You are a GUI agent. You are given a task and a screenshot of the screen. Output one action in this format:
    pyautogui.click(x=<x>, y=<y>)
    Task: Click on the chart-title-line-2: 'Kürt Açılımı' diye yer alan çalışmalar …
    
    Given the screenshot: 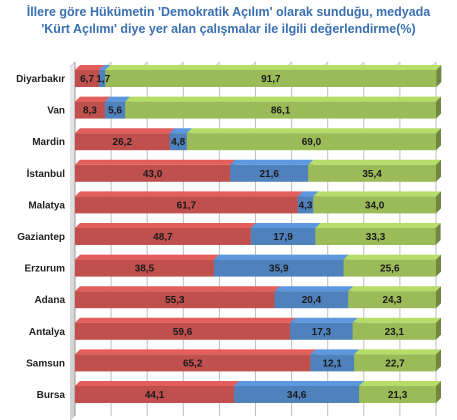 What is the action you would take?
    pyautogui.click(x=228, y=29)
    